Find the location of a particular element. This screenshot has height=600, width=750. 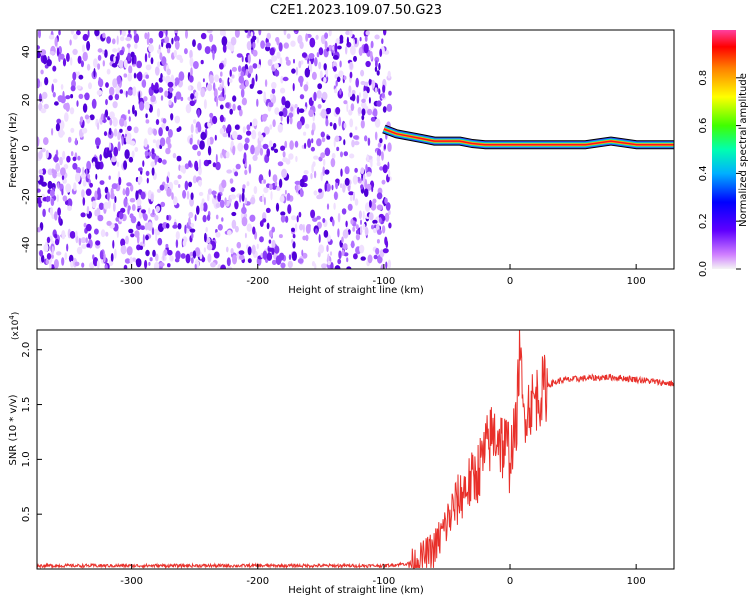

bottom-y-ticks: 0.5 1.0 1.5 2.0 is located at coordinates (31, 432).